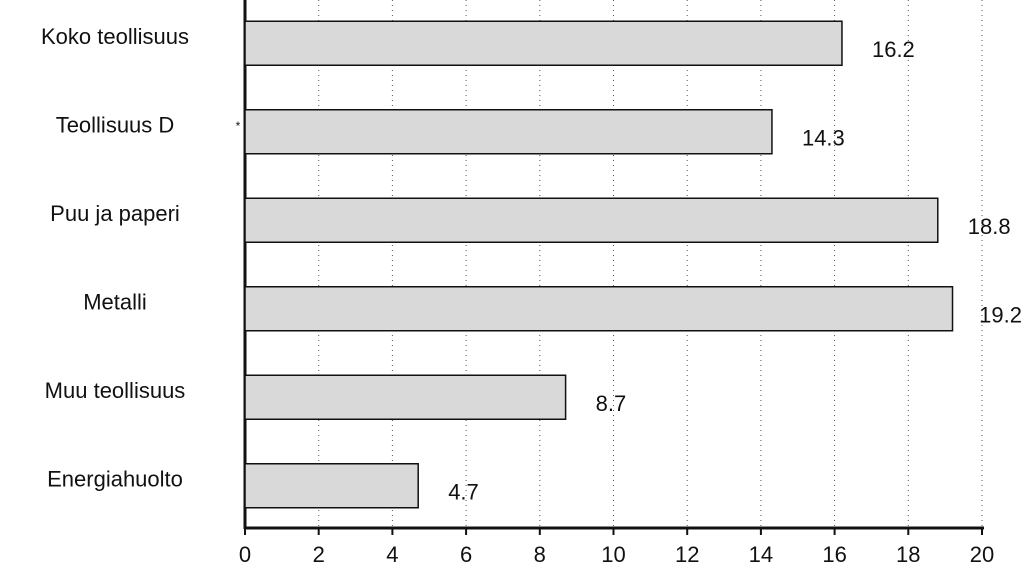 Image resolution: width=1024 pixels, height=573 pixels. I want to click on x-tick-label: 14, so click(761, 554).